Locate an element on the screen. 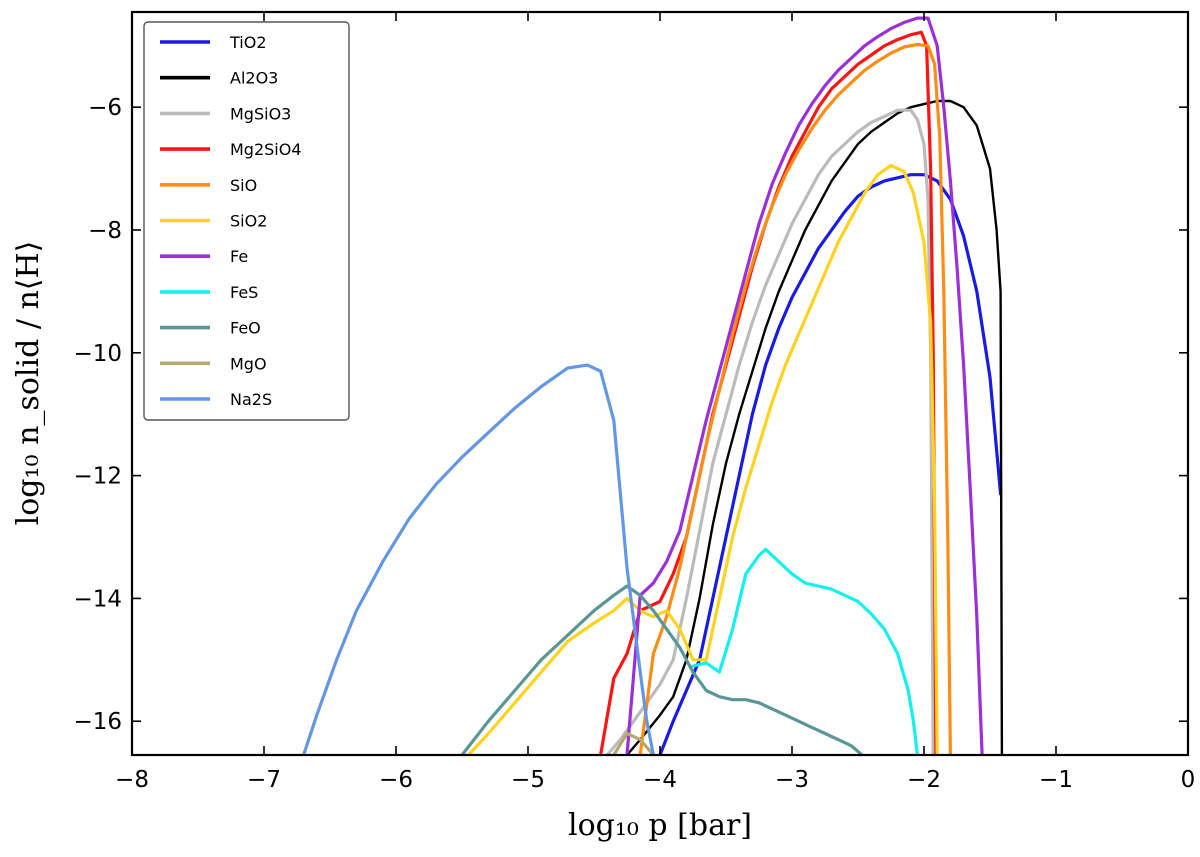 The image size is (1200, 857). x-tick-label: −8 is located at coordinates (132, 780).